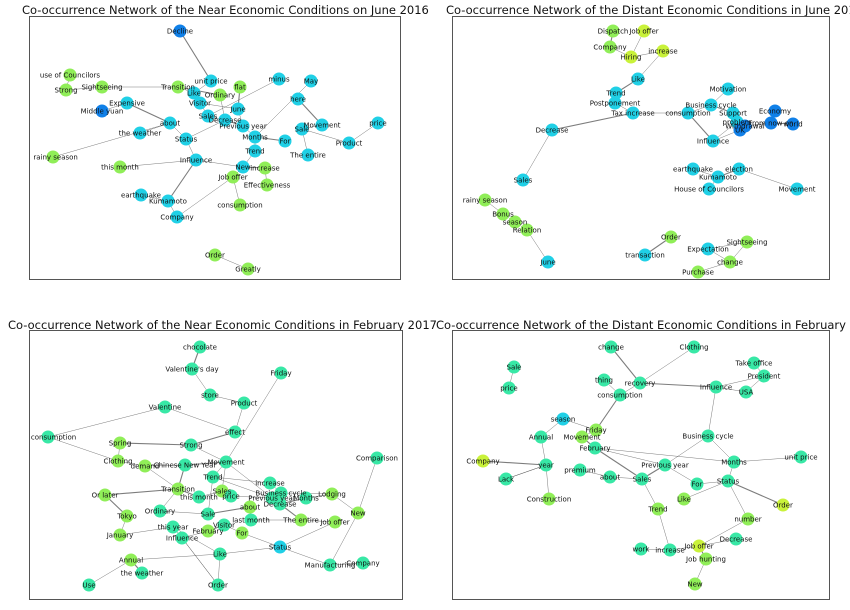 This screenshot has width=850, height=610. Describe the element at coordinates (160, 512) in the screenshot. I see `node-label-ordinary: Ordinary` at that location.